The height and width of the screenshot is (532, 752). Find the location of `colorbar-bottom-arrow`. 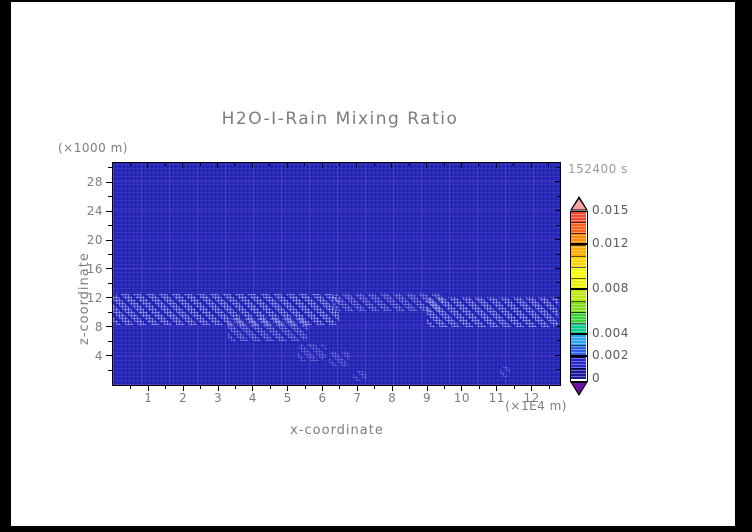

colorbar-bottom-arrow is located at coordinates (579, 388).